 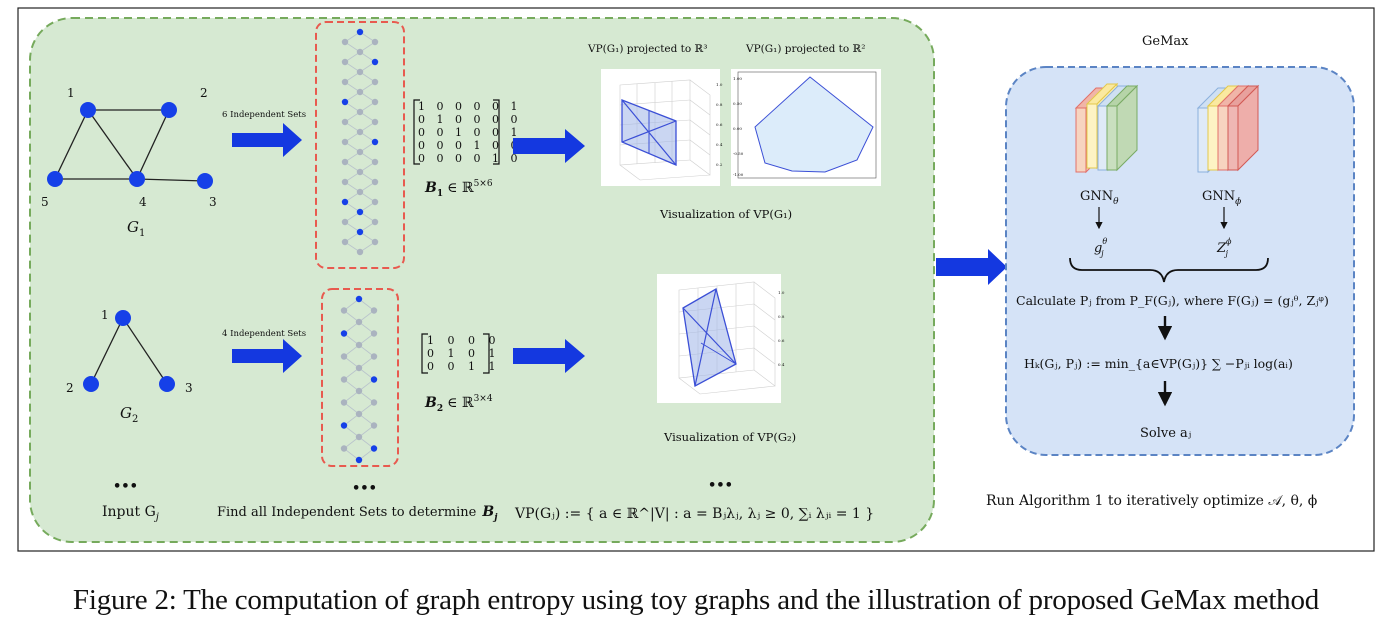 I want to click on vp-3d-title: VP(G₁) projected to ℝ³, so click(x=647, y=49).